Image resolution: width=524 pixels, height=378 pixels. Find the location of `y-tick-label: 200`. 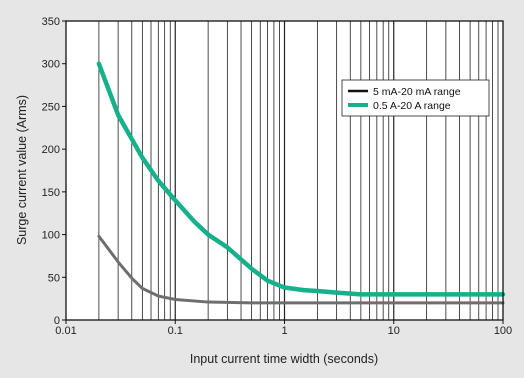

y-tick-label: 200 is located at coordinates (51, 150).